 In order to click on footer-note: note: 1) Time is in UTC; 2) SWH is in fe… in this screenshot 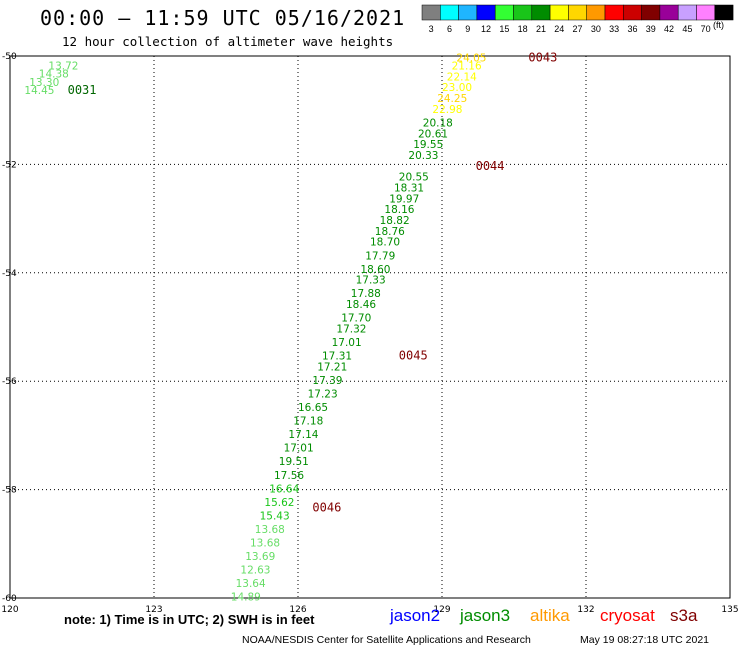, I will do `click(189, 619)`.